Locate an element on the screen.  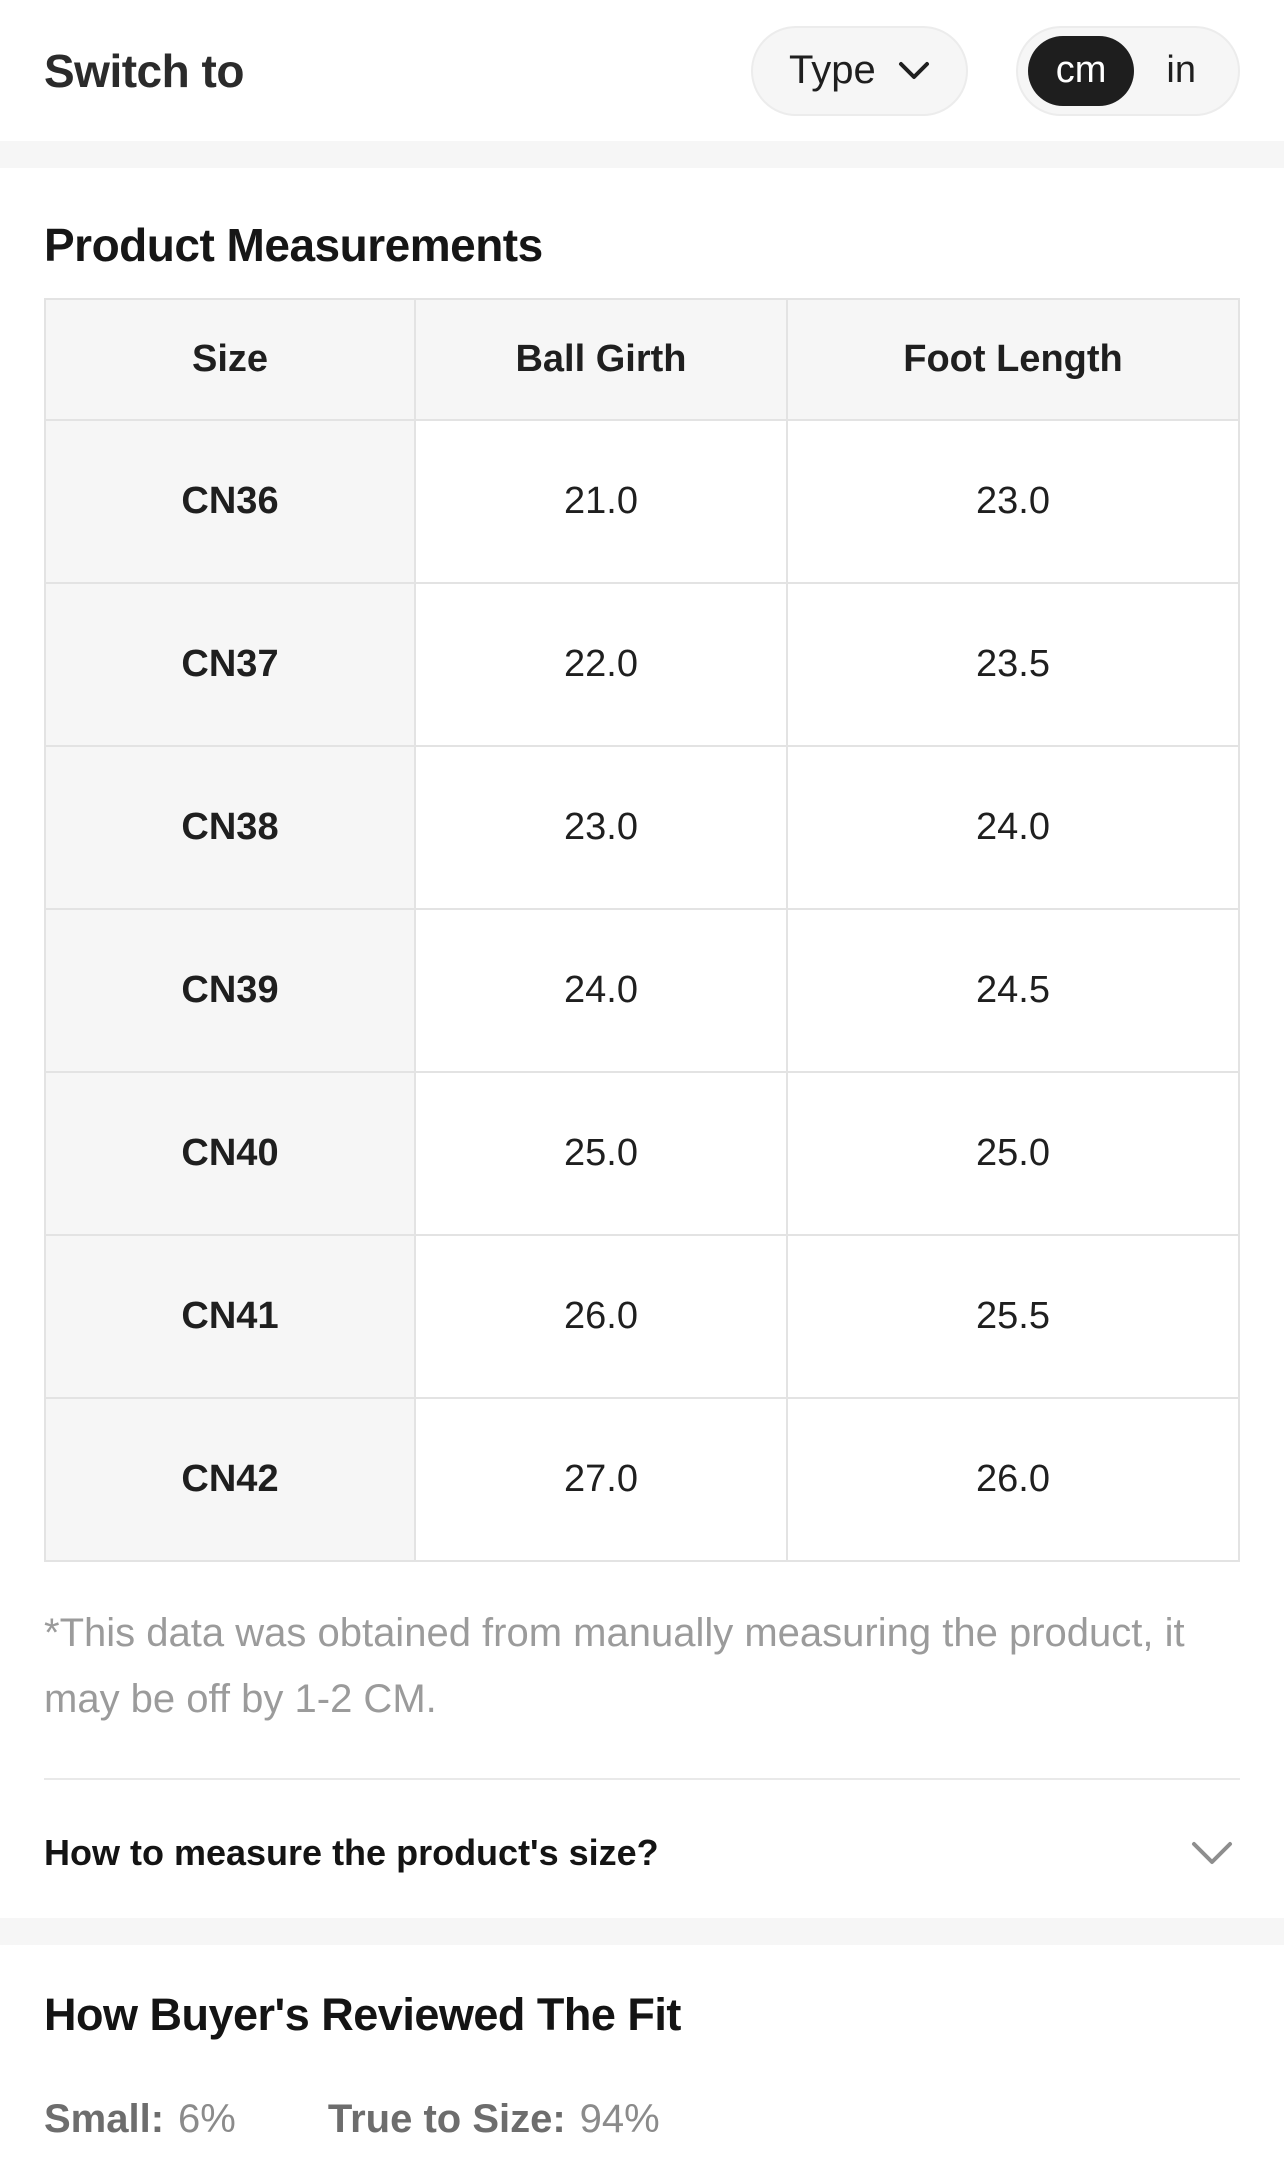
fit-stat-label: Small: is located at coordinates (104, 2119).